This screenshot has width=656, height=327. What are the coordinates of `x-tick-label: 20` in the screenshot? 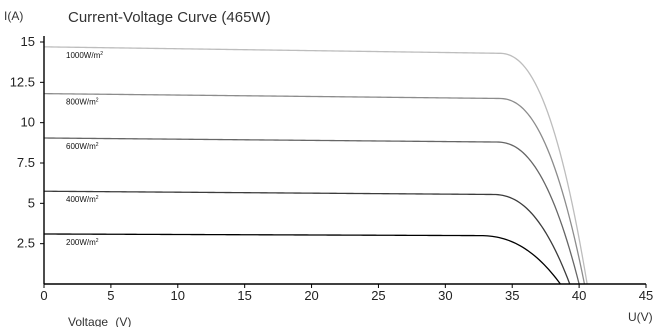 It's located at (311, 295).